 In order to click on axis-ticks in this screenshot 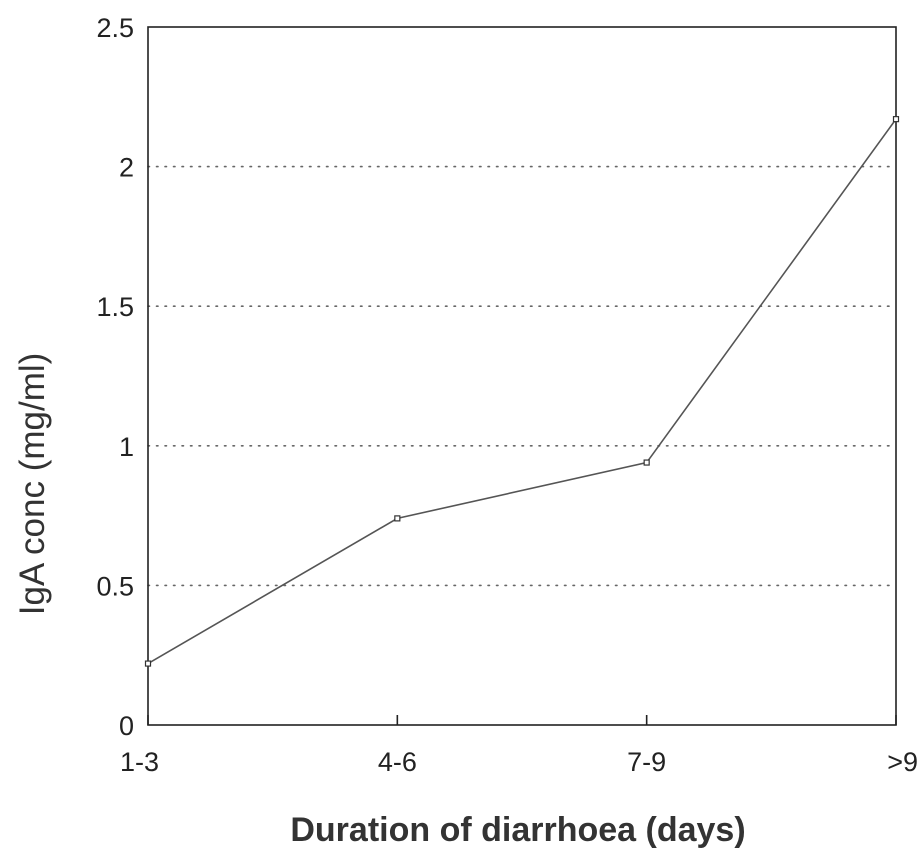, I will do `click(522, 720)`.